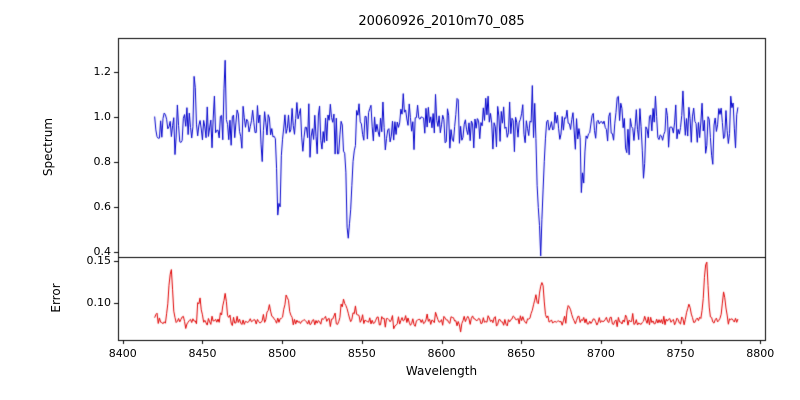 The width and height of the screenshot is (800, 400). Describe the element at coordinates (282, 353) in the screenshot. I see `x-tick-label: 8500` at that location.